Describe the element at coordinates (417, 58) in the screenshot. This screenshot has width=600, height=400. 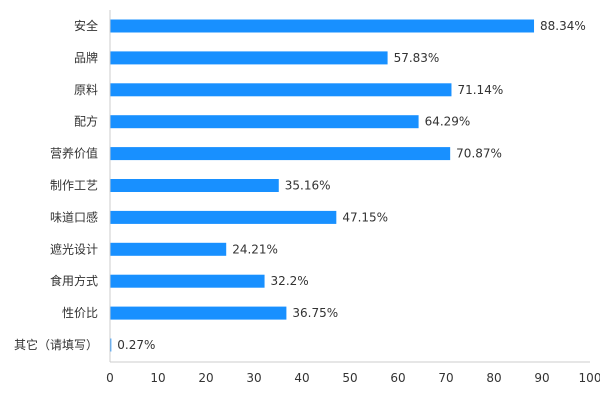
I see `value-label: 57.83%` at that location.